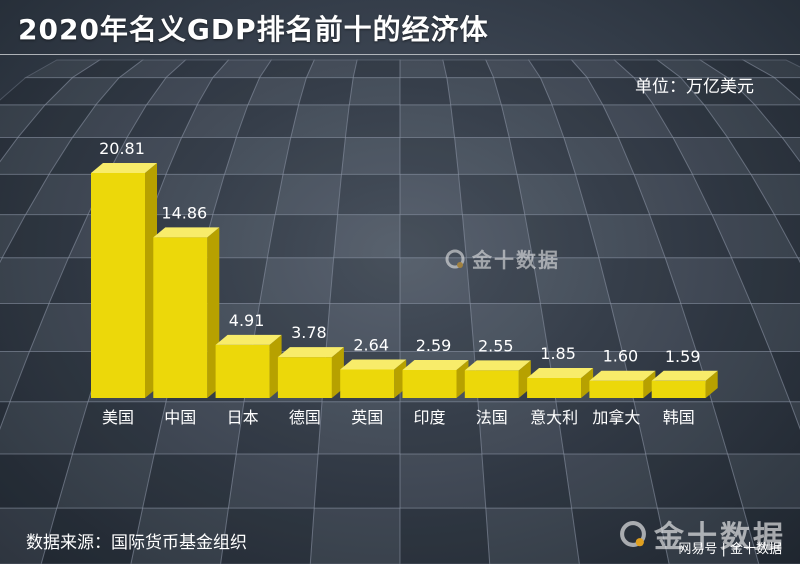 Image resolution: width=800 pixels, height=564 pixels. Describe the element at coordinates (305, 417) in the screenshot. I see `category-label: 德国` at that location.